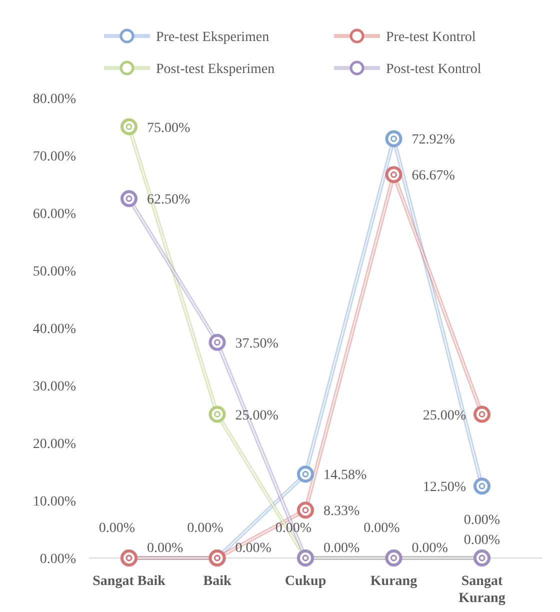  I want to click on y-tick-label: 40.00%, so click(54, 329).